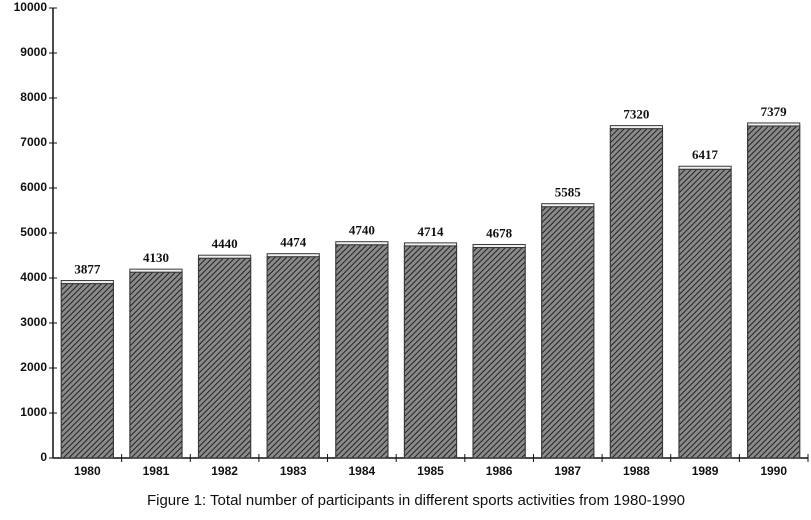 Image resolution: width=811 pixels, height=520 pixels. I want to click on value-label: 7320, so click(636, 114).